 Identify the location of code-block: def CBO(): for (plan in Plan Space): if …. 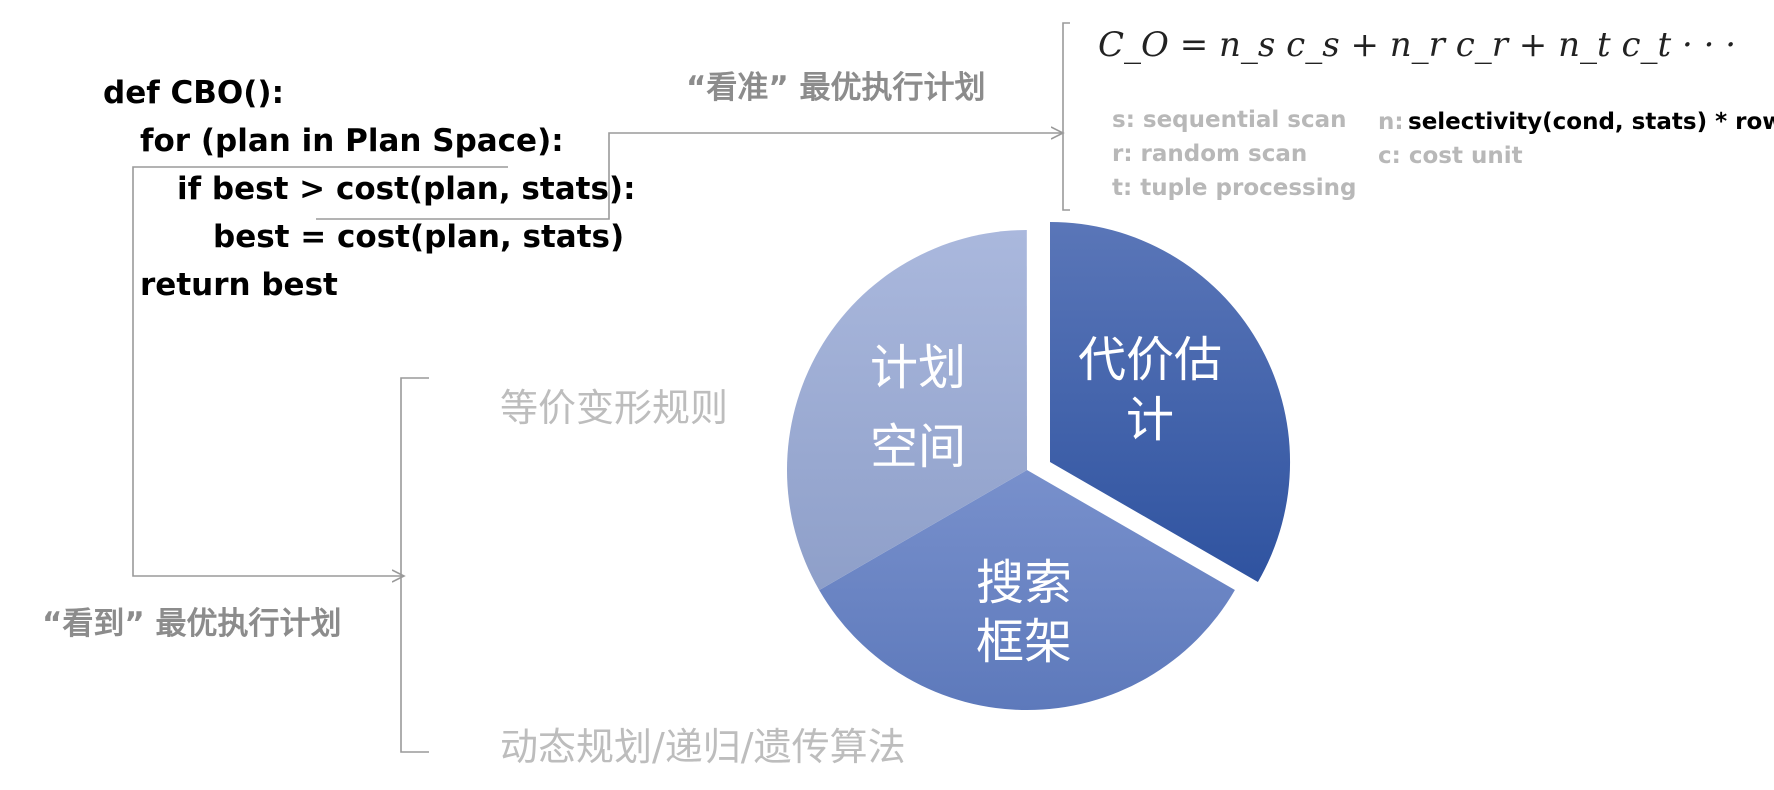
(369, 189).